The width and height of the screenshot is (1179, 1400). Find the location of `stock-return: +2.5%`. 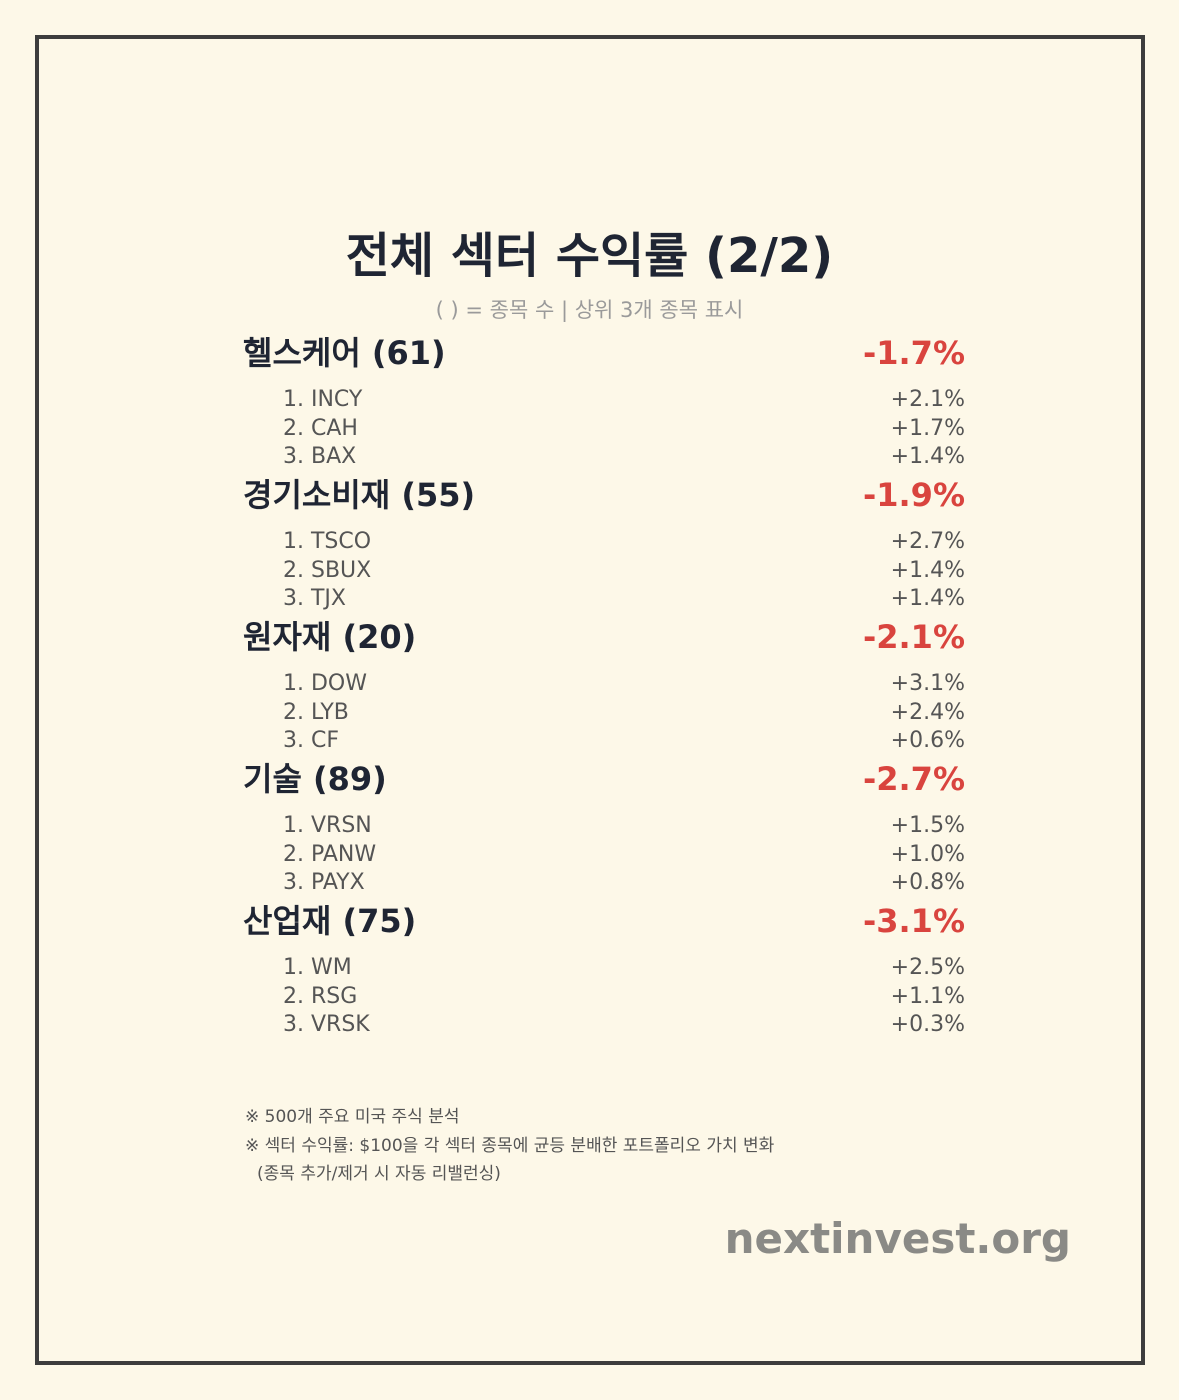

stock-return: +2.5% is located at coordinates (927, 967).